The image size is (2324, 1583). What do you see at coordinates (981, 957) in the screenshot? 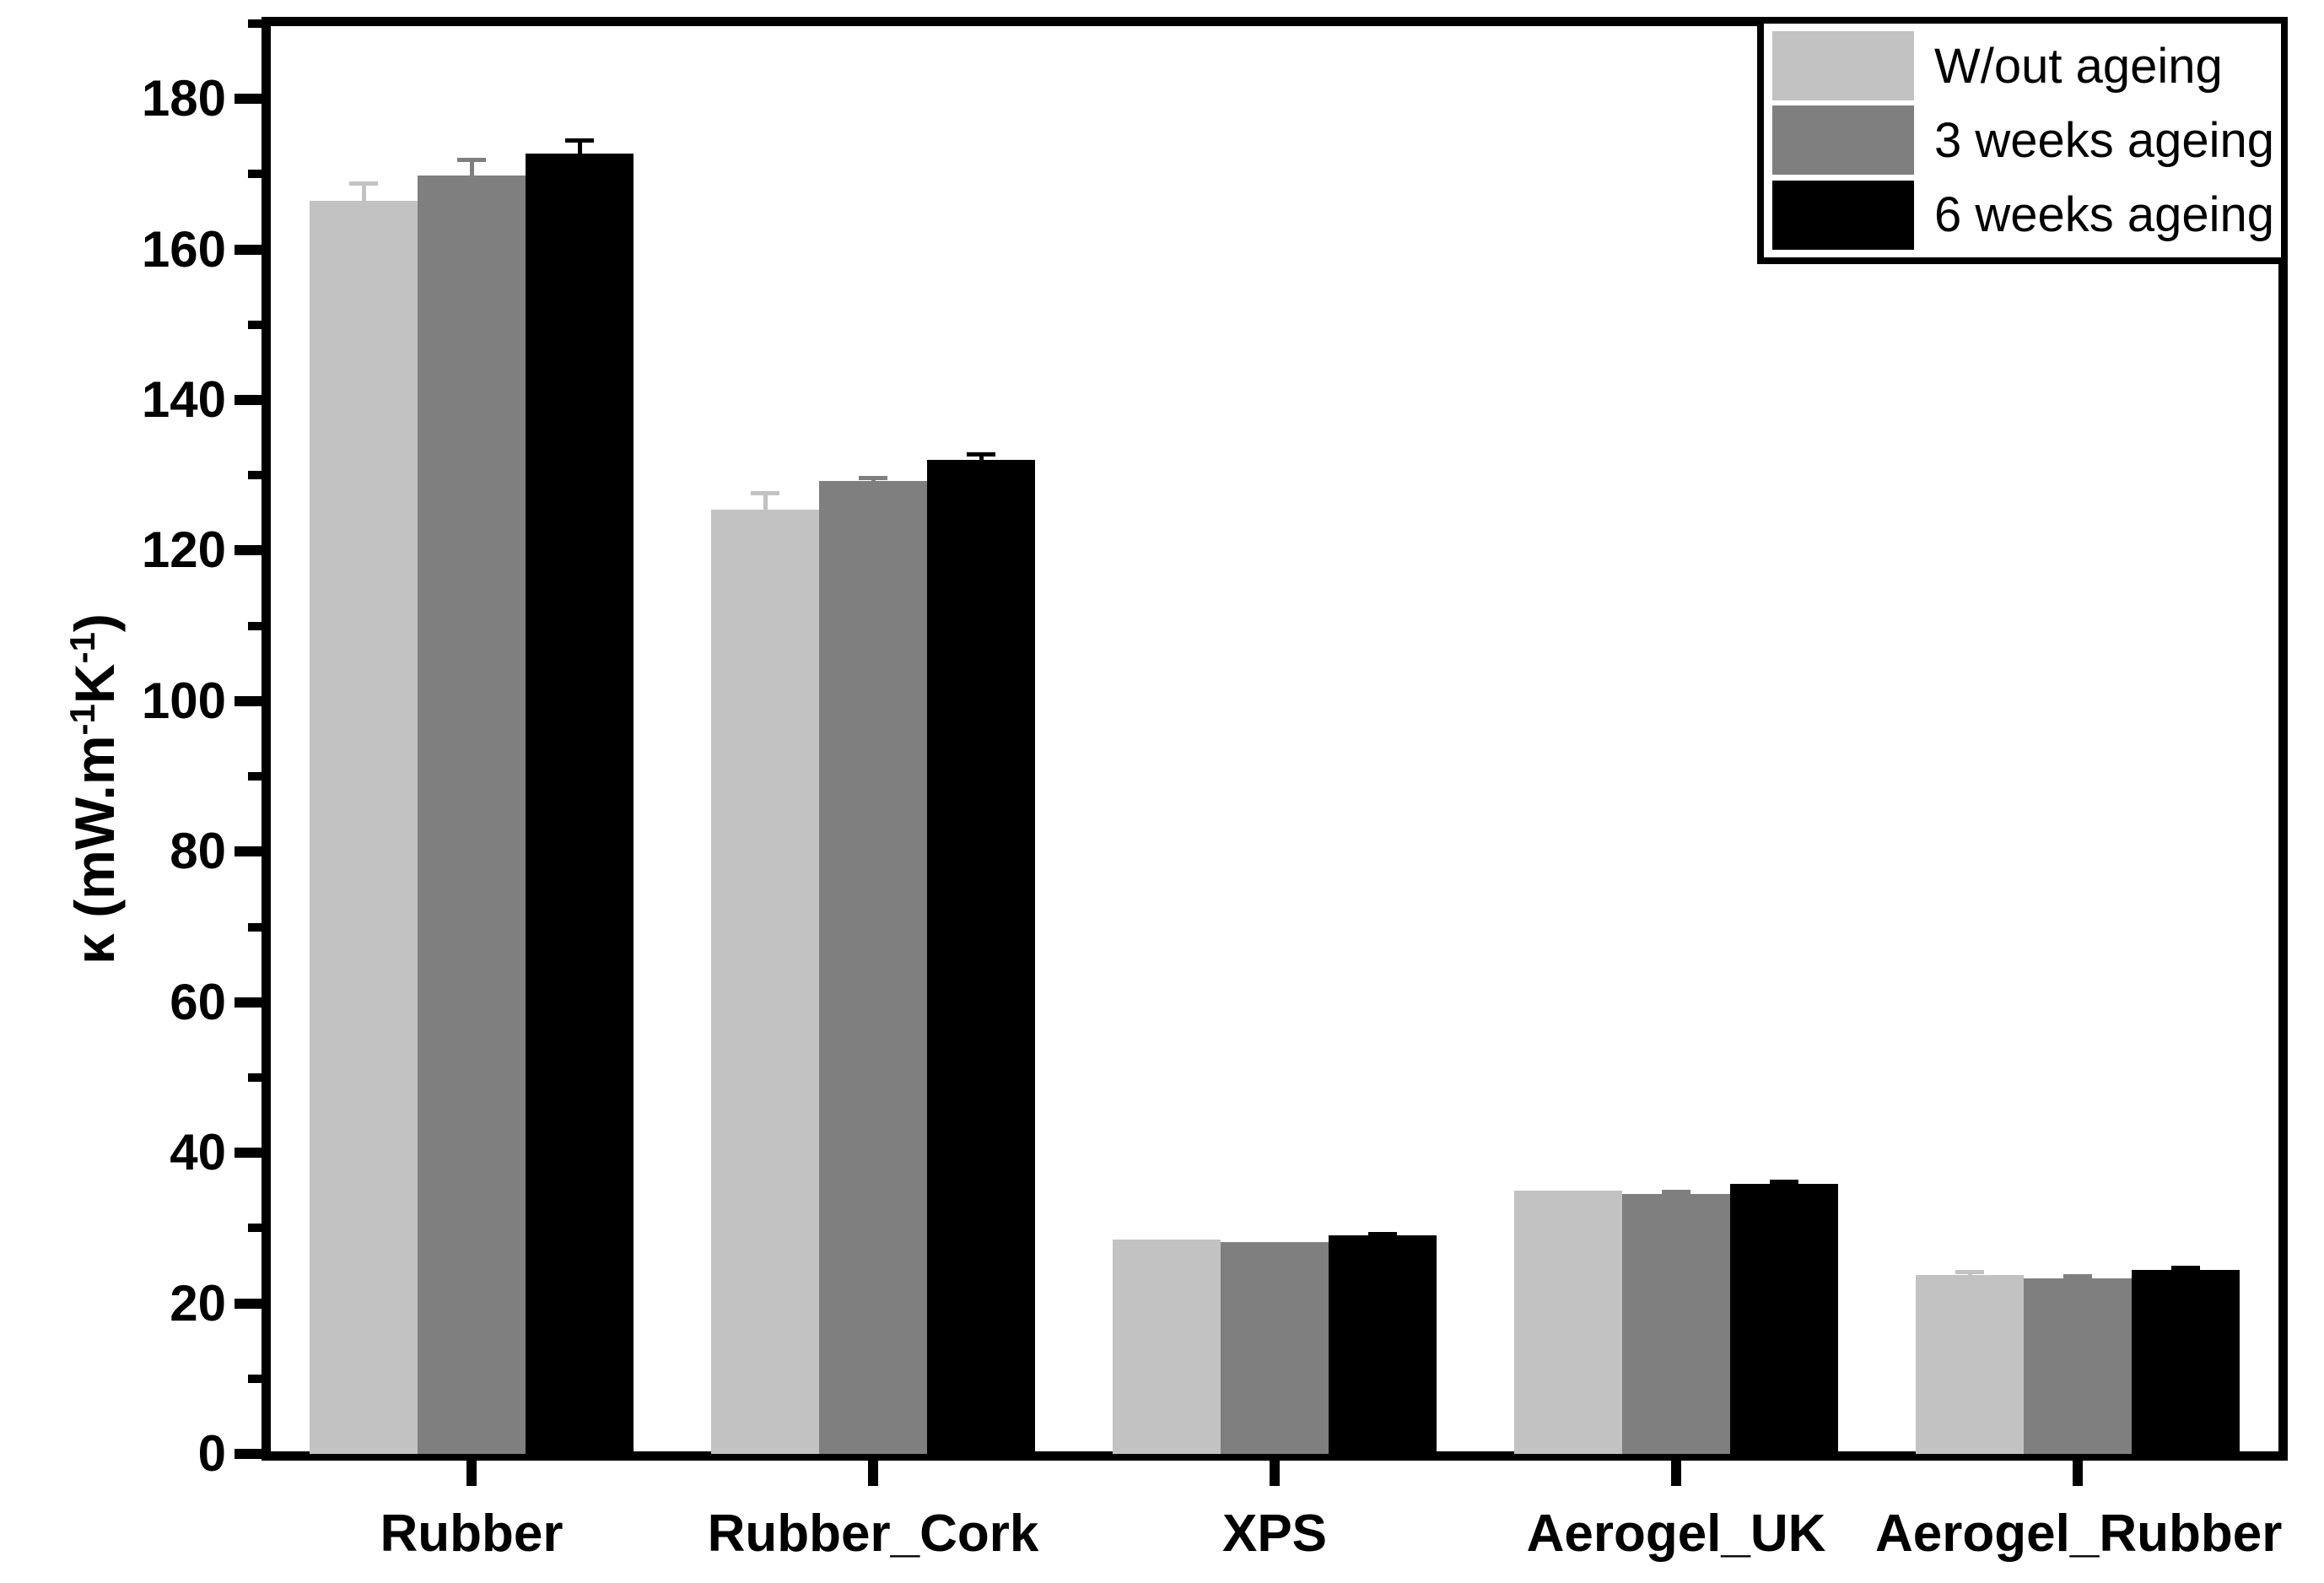
I see `bar-rubber-cork-6-weeks-ageing` at bounding box center [981, 957].